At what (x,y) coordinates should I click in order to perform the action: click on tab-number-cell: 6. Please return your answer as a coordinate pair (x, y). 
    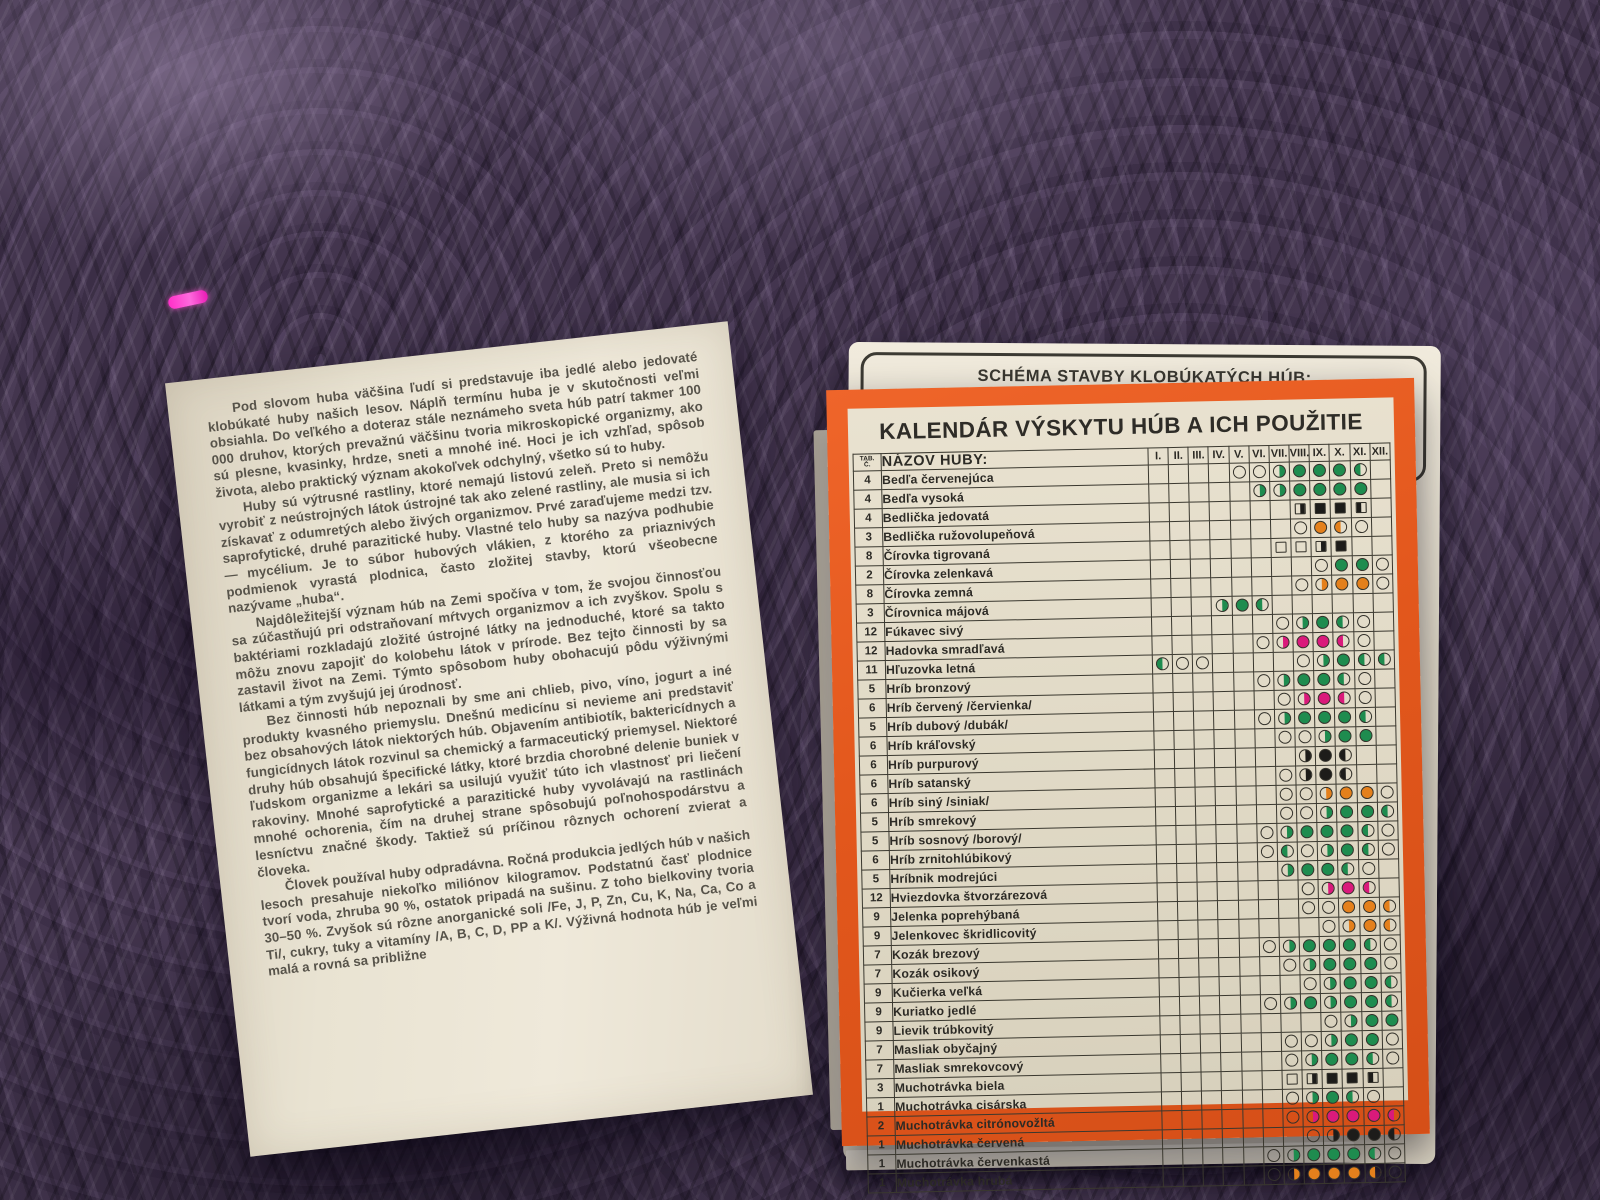
    Looking at the image, I should click on (874, 784).